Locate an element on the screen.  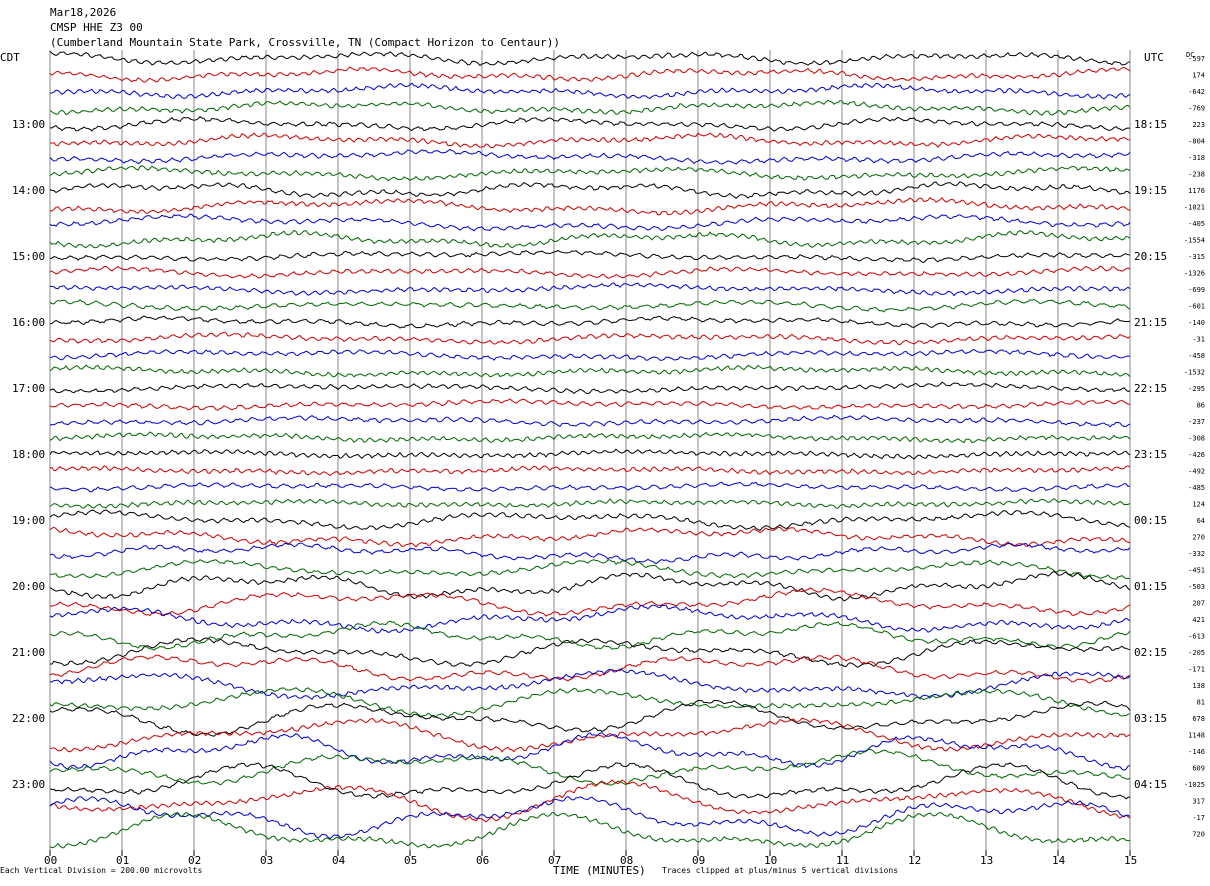
x-axis-title: TIME (MINUTES) is located at coordinates (599, 870).